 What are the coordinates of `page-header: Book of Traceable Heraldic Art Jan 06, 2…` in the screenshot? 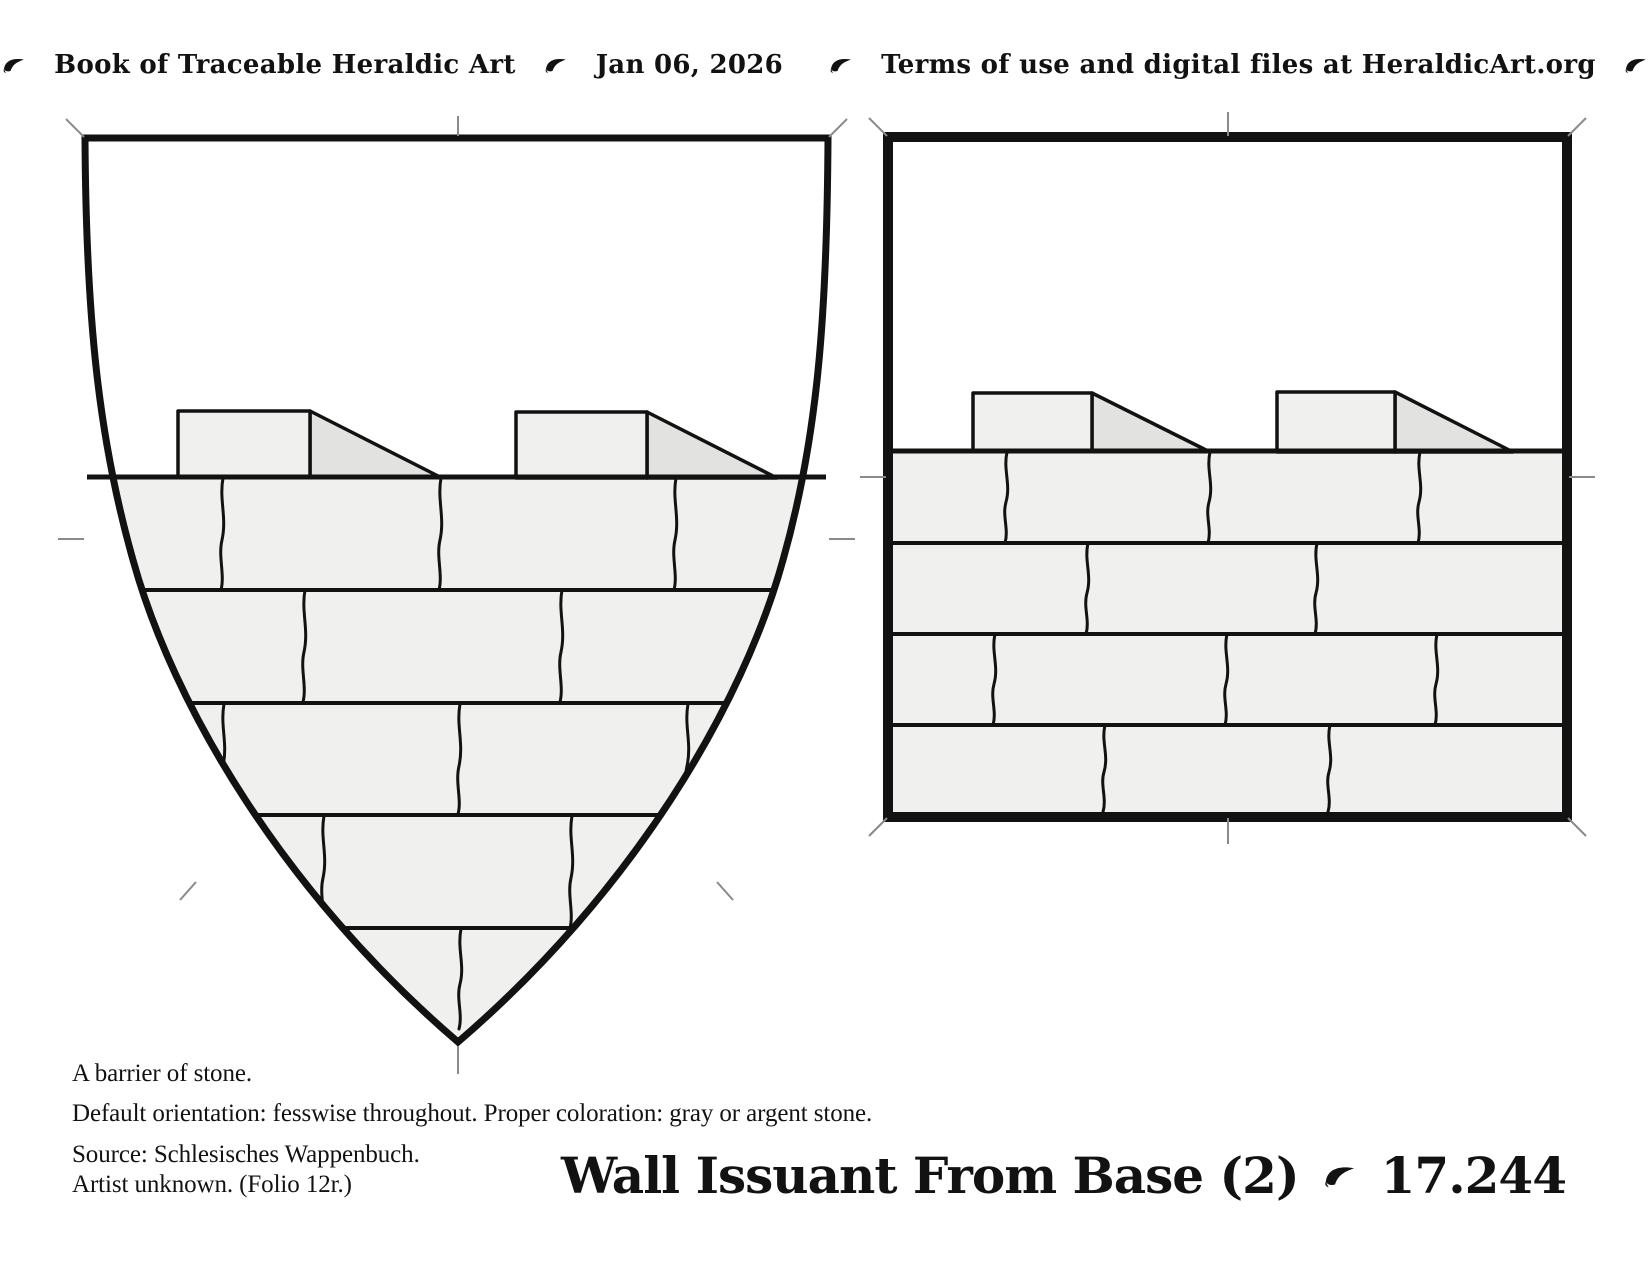 It's located at (825, 65).